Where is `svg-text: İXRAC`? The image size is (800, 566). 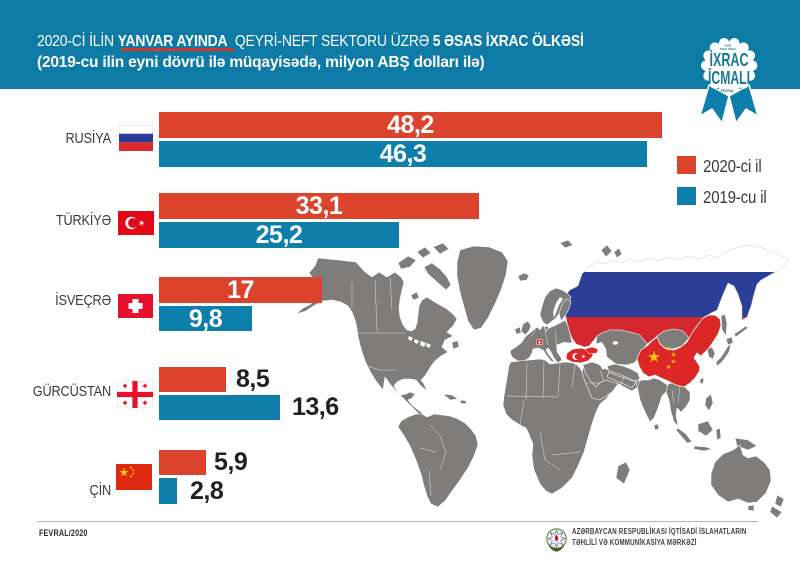
svg-text: İXRAC is located at coordinates (729, 59).